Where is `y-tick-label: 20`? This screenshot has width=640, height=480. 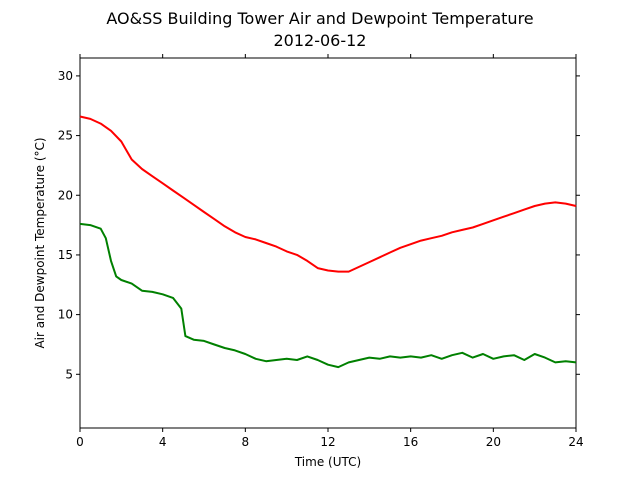 y-tick-label: 20 is located at coordinates (65, 195).